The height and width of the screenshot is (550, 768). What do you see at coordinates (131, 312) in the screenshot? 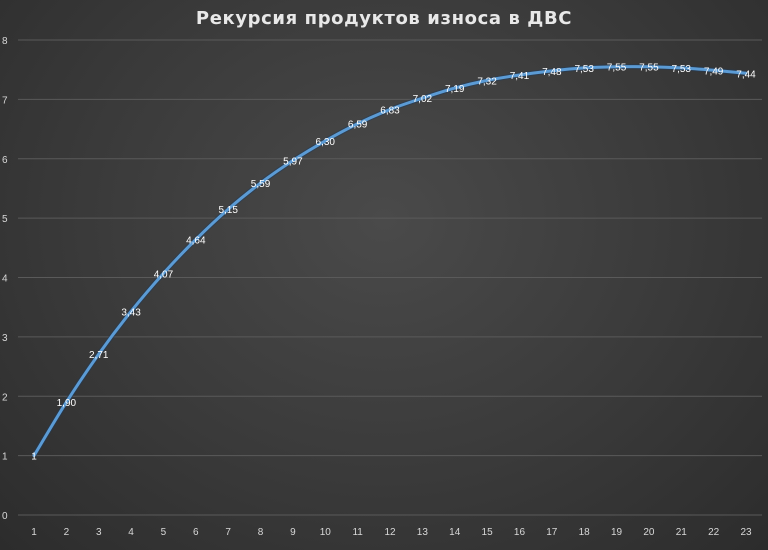
I see `data-label: 3,43` at bounding box center [131, 312].